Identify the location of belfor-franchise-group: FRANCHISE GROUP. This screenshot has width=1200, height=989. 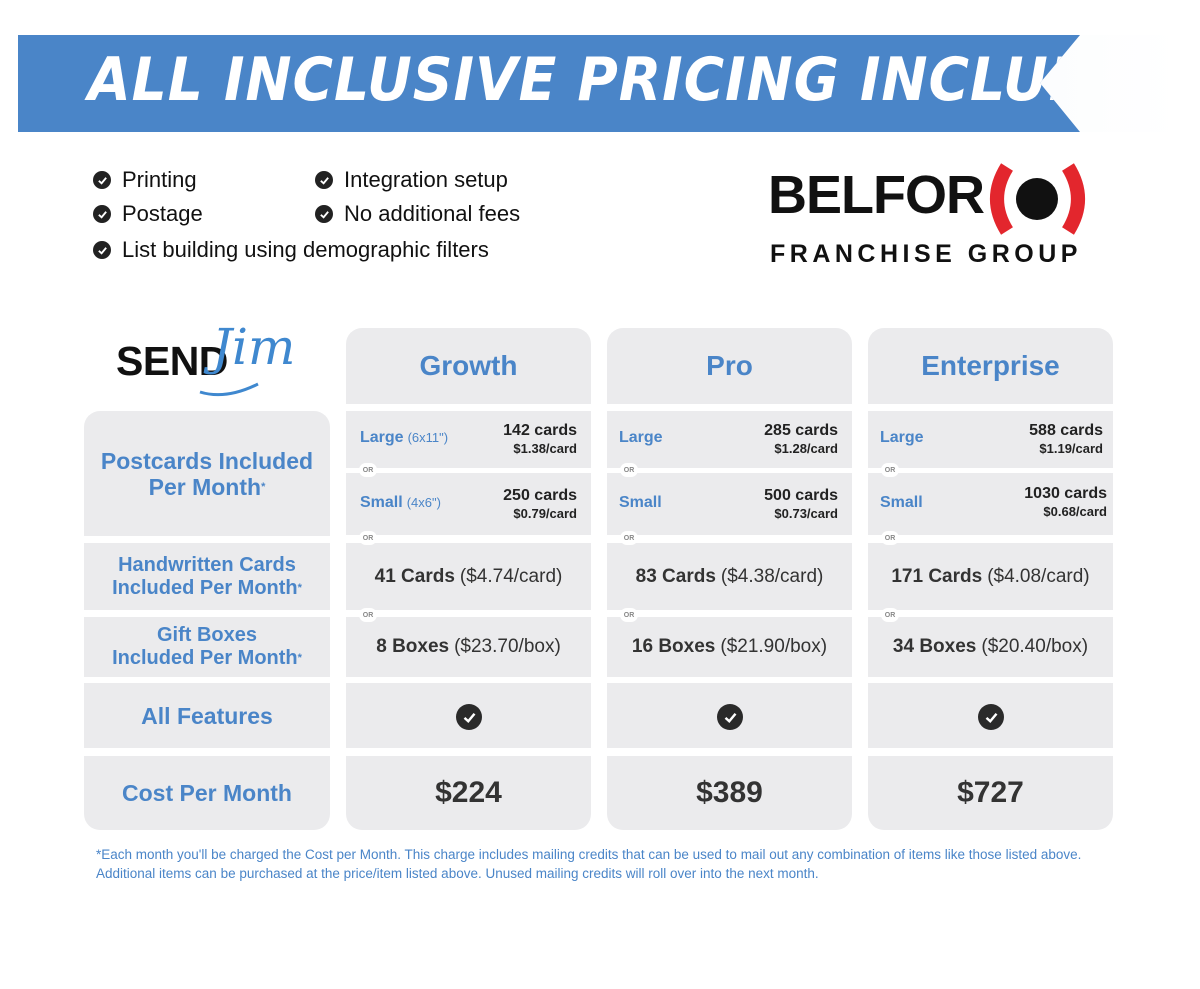
(926, 254).